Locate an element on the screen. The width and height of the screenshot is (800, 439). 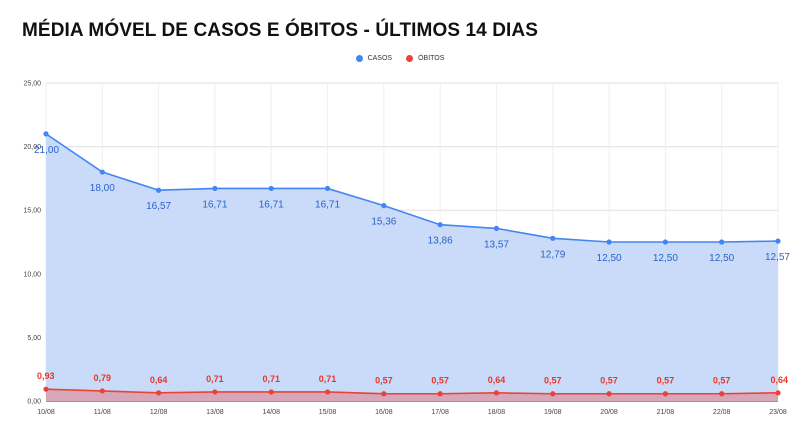
x-tick-label: 20/08 is located at coordinates (609, 412).